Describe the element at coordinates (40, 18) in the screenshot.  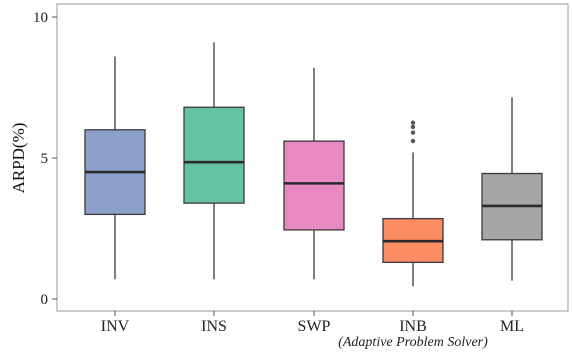
I see `y-tick-label: 10` at that location.